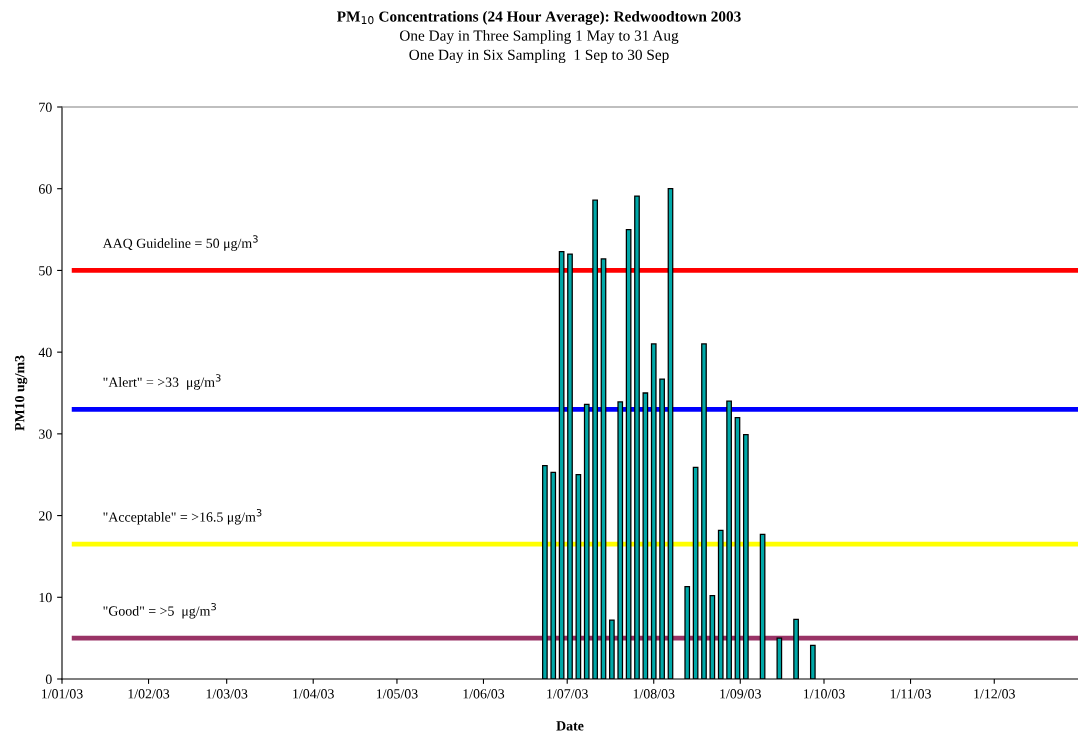 The image size is (1078, 743). What do you see at coordinates (740, 694) in the screenshot?
I see `x-tick-label: 1/09/03` at bounding box center [740, 694].